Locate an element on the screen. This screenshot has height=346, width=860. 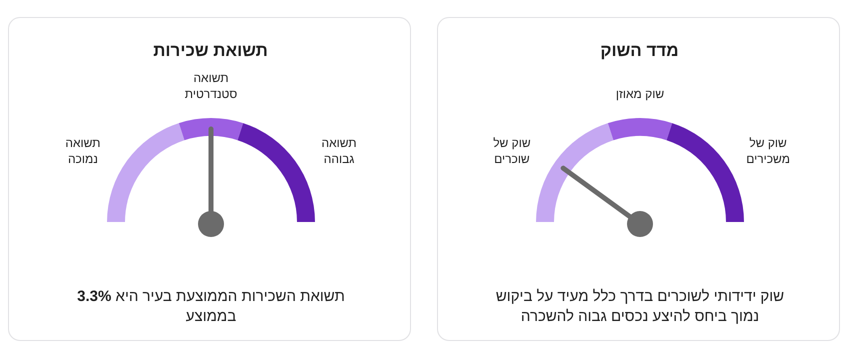
text: שוק ידידותי לשוכרים בדרך כלל מעיד על ביקוש נמוך ביחס להיצע נכסים גבוה להשכרה is located at coordinates (640, 307).